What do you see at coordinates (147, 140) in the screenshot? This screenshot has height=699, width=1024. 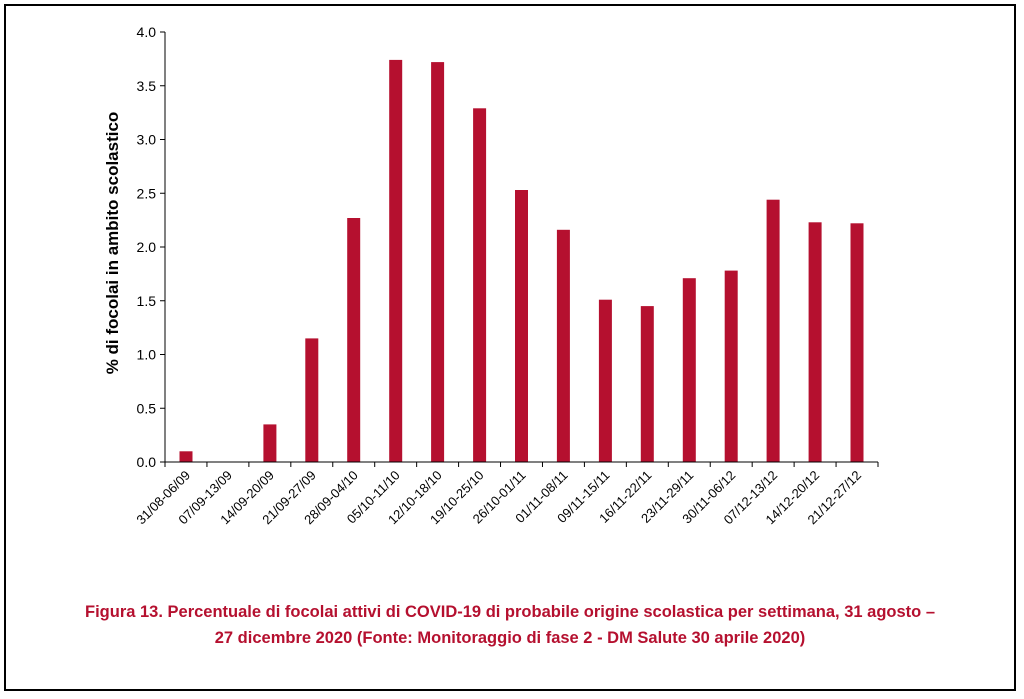 I see `y-tick-label-6: 3.0` at bounding box center [147, 140].